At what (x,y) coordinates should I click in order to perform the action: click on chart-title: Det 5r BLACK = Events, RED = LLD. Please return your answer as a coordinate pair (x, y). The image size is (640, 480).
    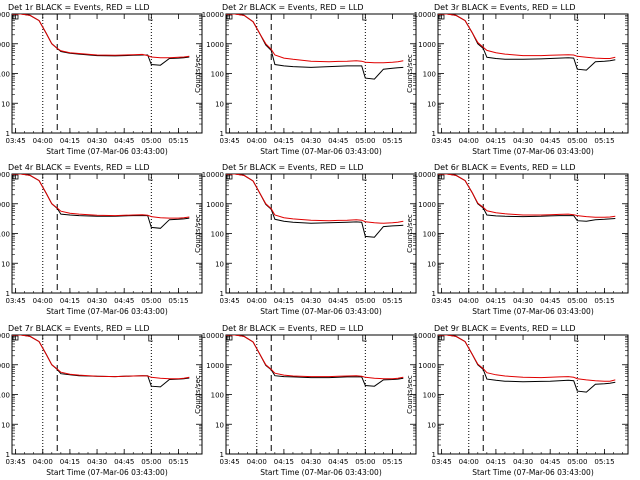
    Looking at the image, I should click on (293, 167).